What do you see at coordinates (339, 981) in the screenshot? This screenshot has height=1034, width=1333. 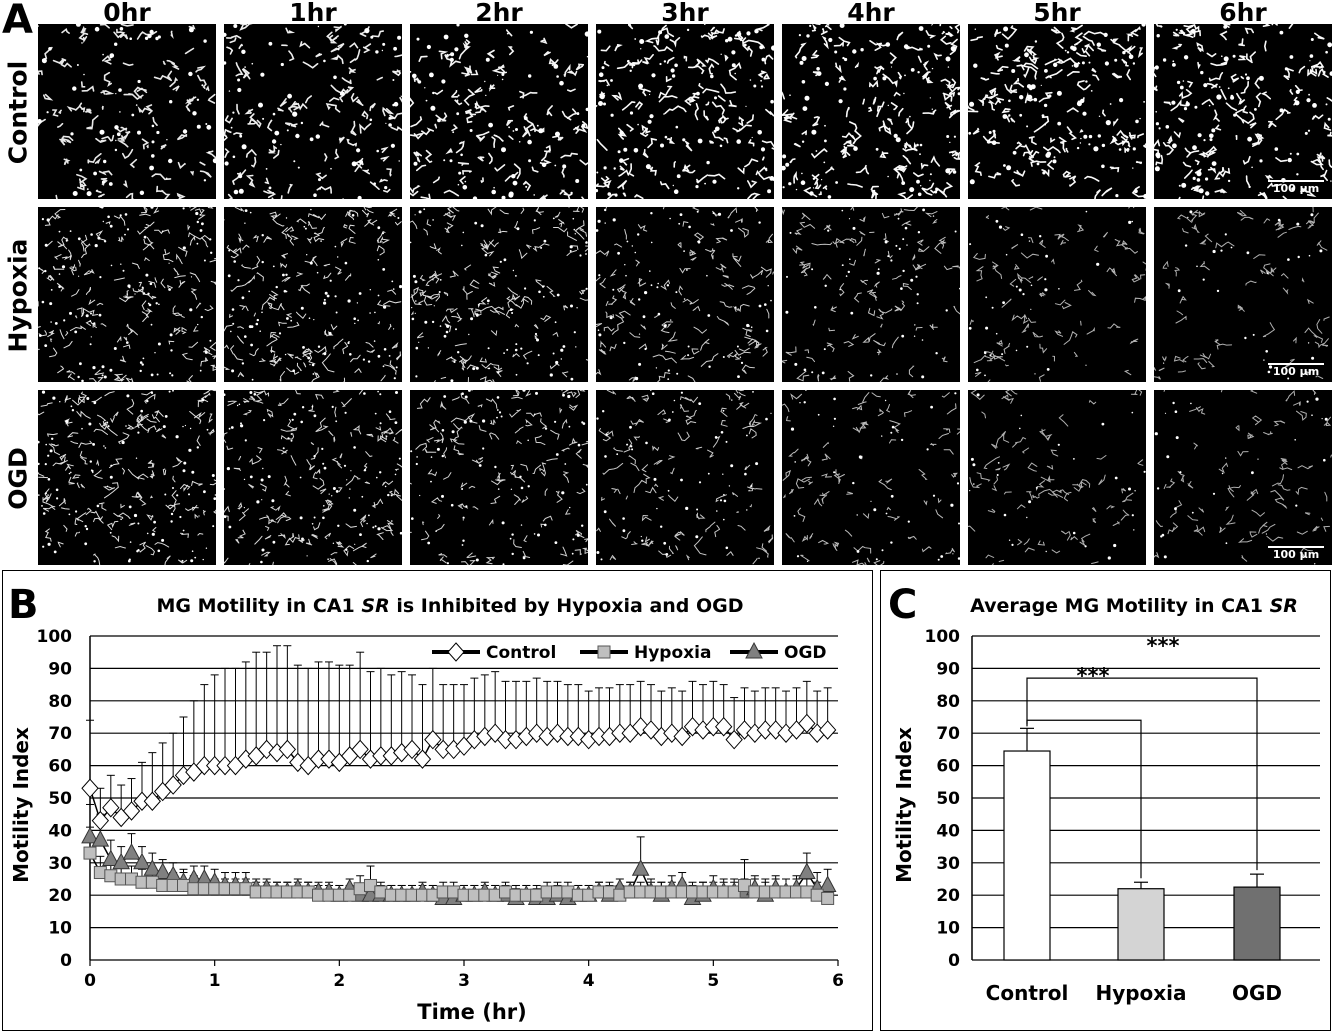 I see `x-tick-label: 2` at bounding box center [339, 981].